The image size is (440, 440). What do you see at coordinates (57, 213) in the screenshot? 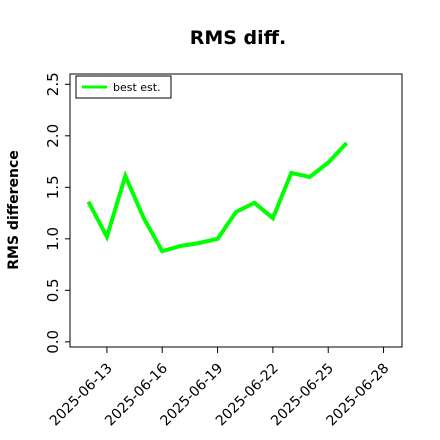
I see `y-axis-ticks: 0.0 0.5 1.0 1.5 2.0 2.5` at bounding box center [57, 213].